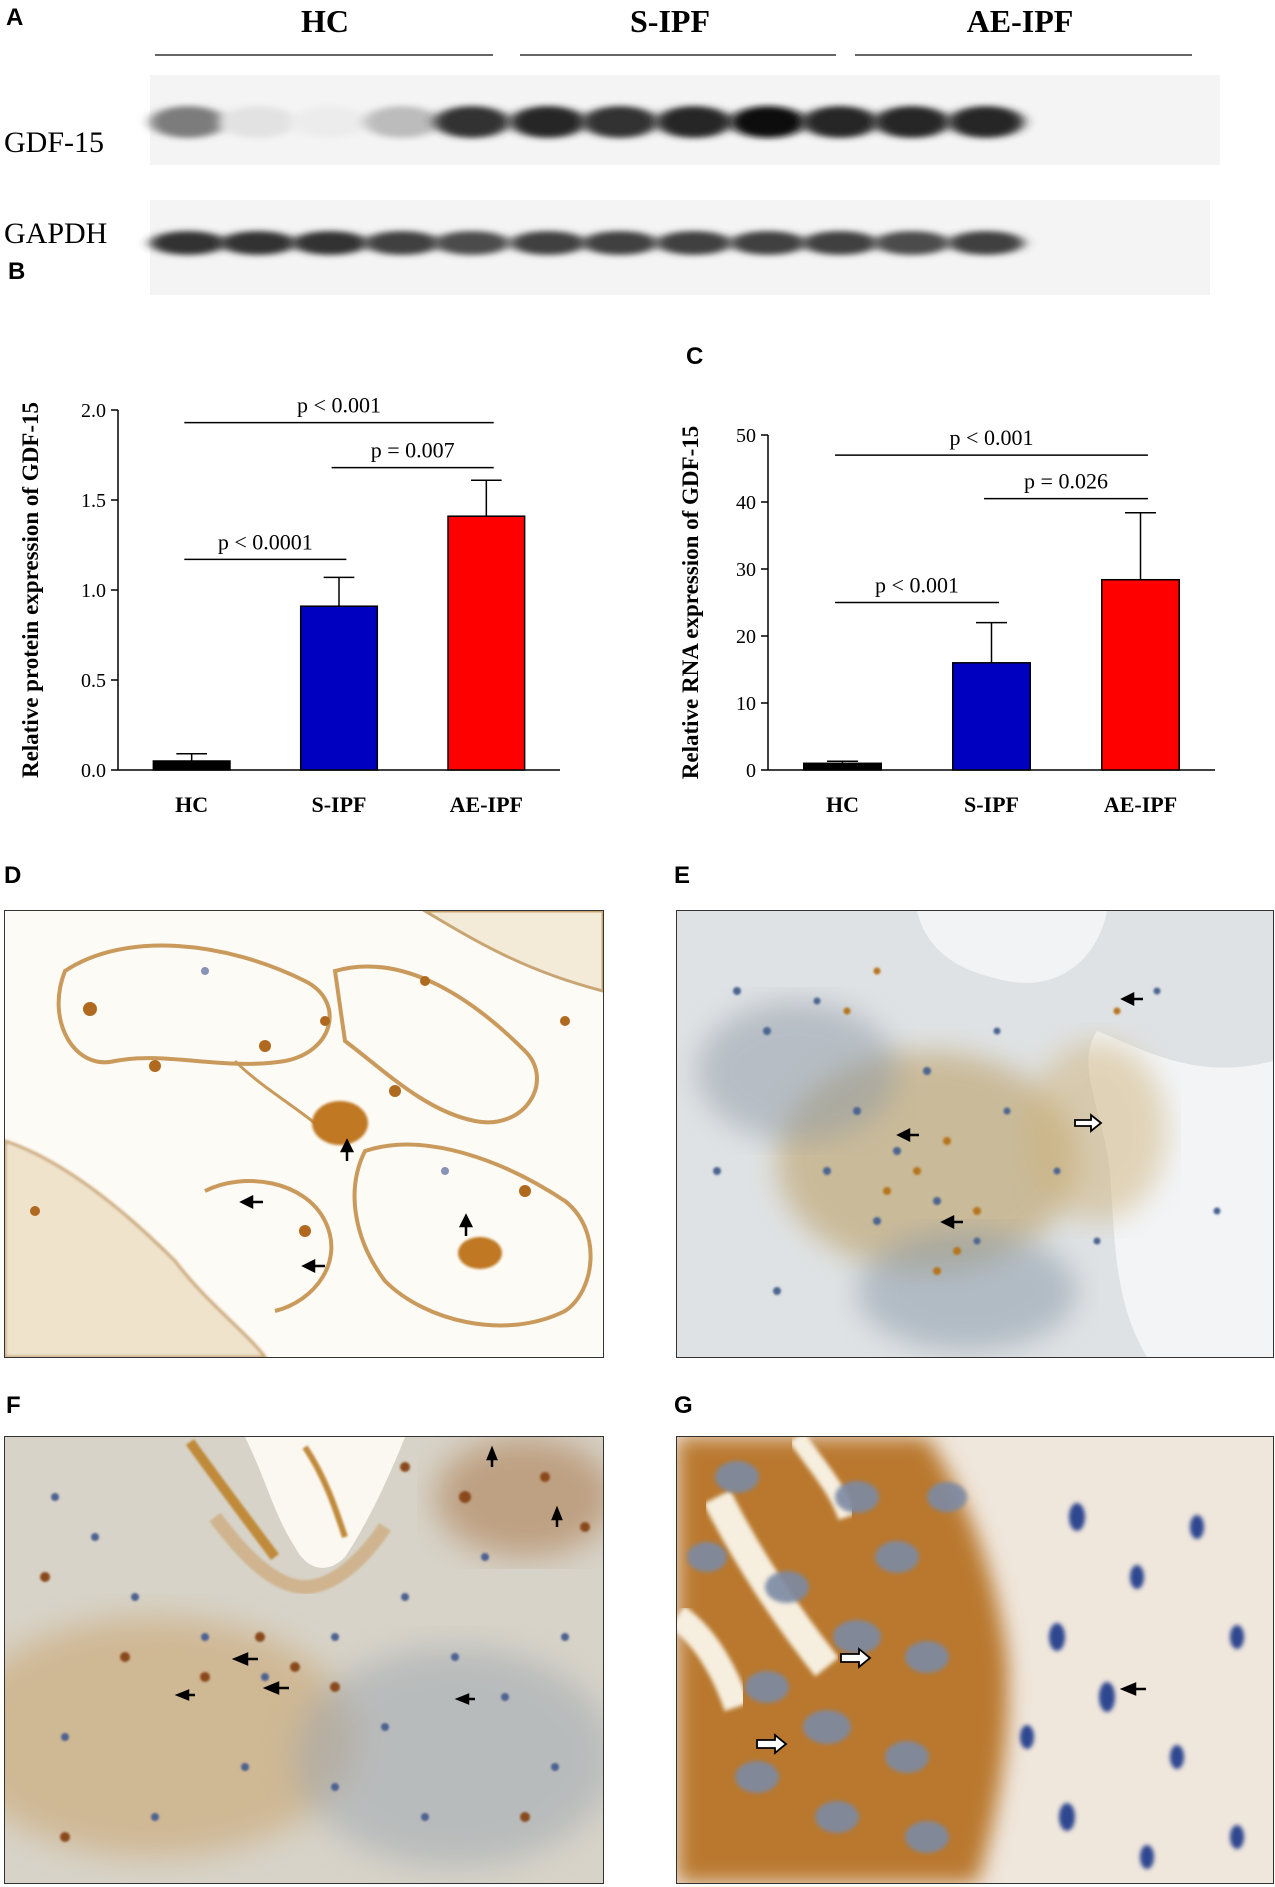 The height and width of the screenshot is (1887, 1275). I want to click on p-value-label: p = 0.007, so click(413, 450).